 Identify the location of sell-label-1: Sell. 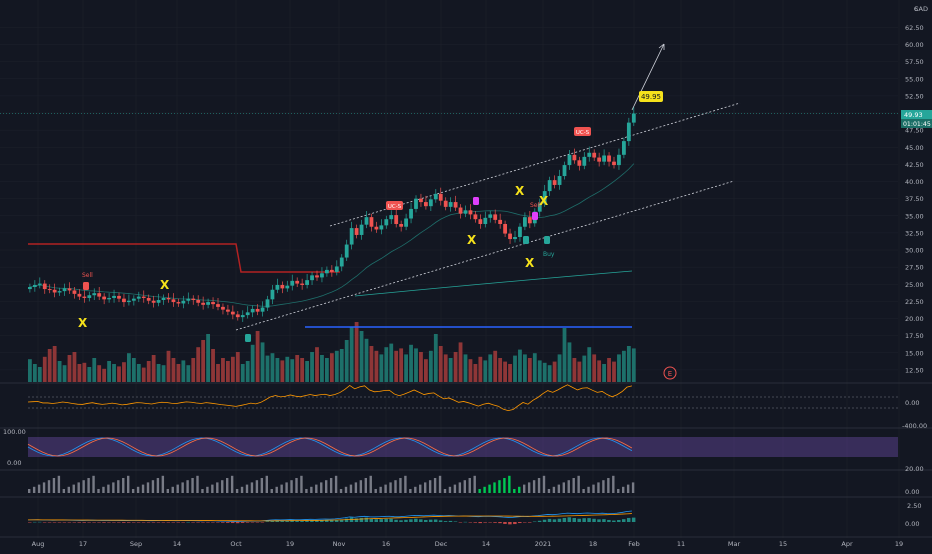
(87, 275).